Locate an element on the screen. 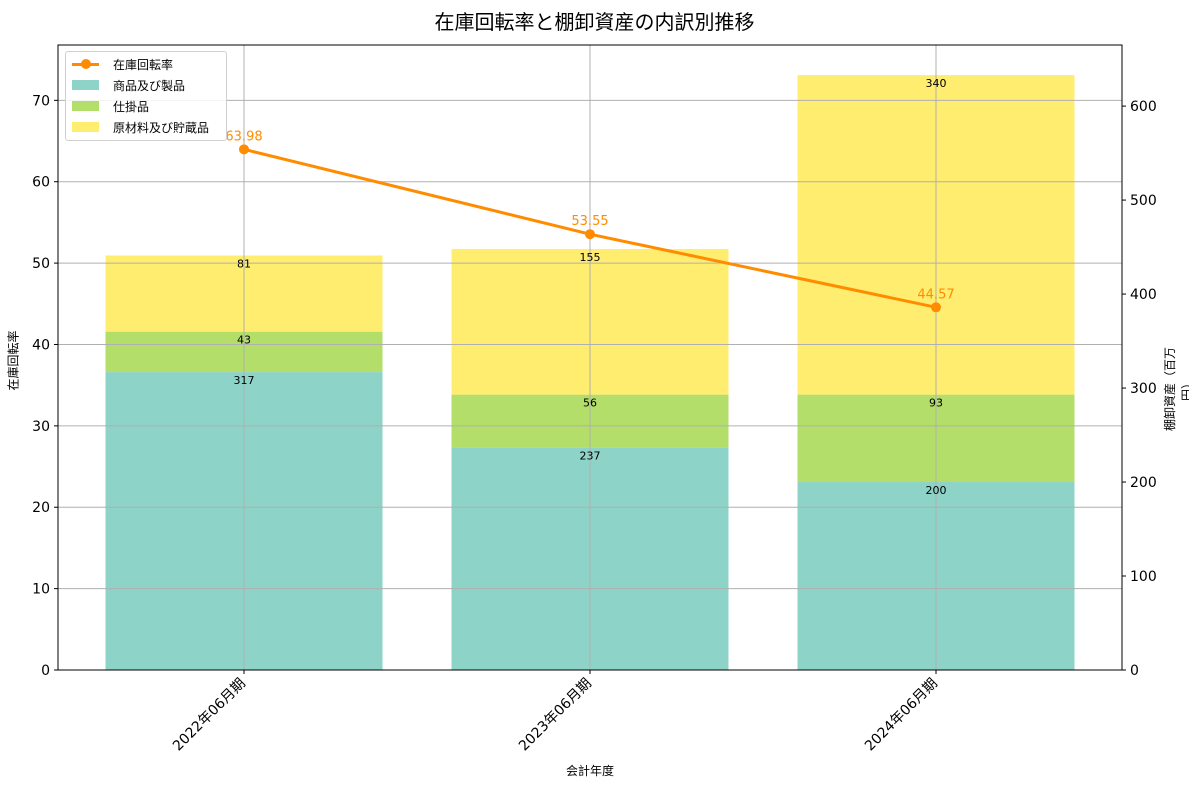 This screenshot has height=788, width=1189. line-marker-icon is located at coordinates (85, 63).